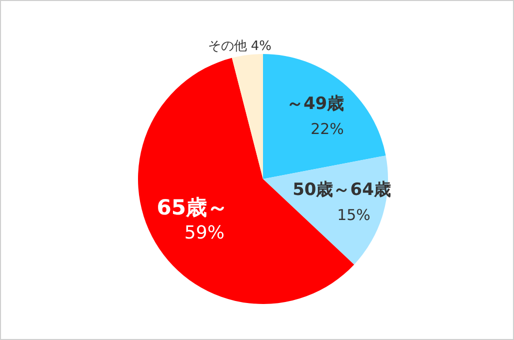 This screenshot has width=514, height=340. What do you see at coordinates (204, 233) in the screenshot?
I see `data-label: 59%` at bounding box center [204, 233].